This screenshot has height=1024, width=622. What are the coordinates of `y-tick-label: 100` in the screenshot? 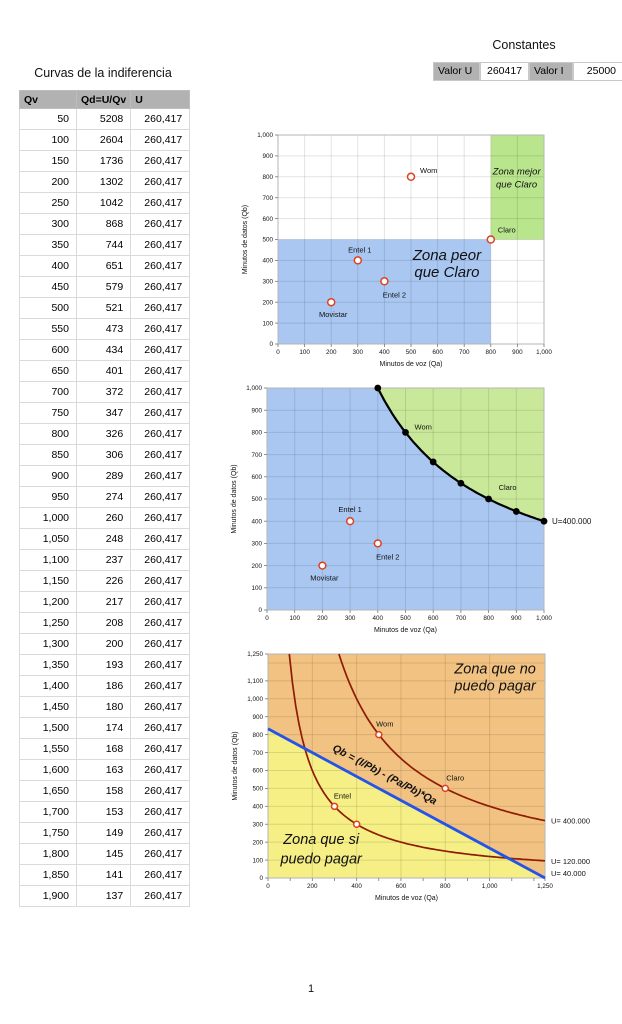 It's located at (257, 860).